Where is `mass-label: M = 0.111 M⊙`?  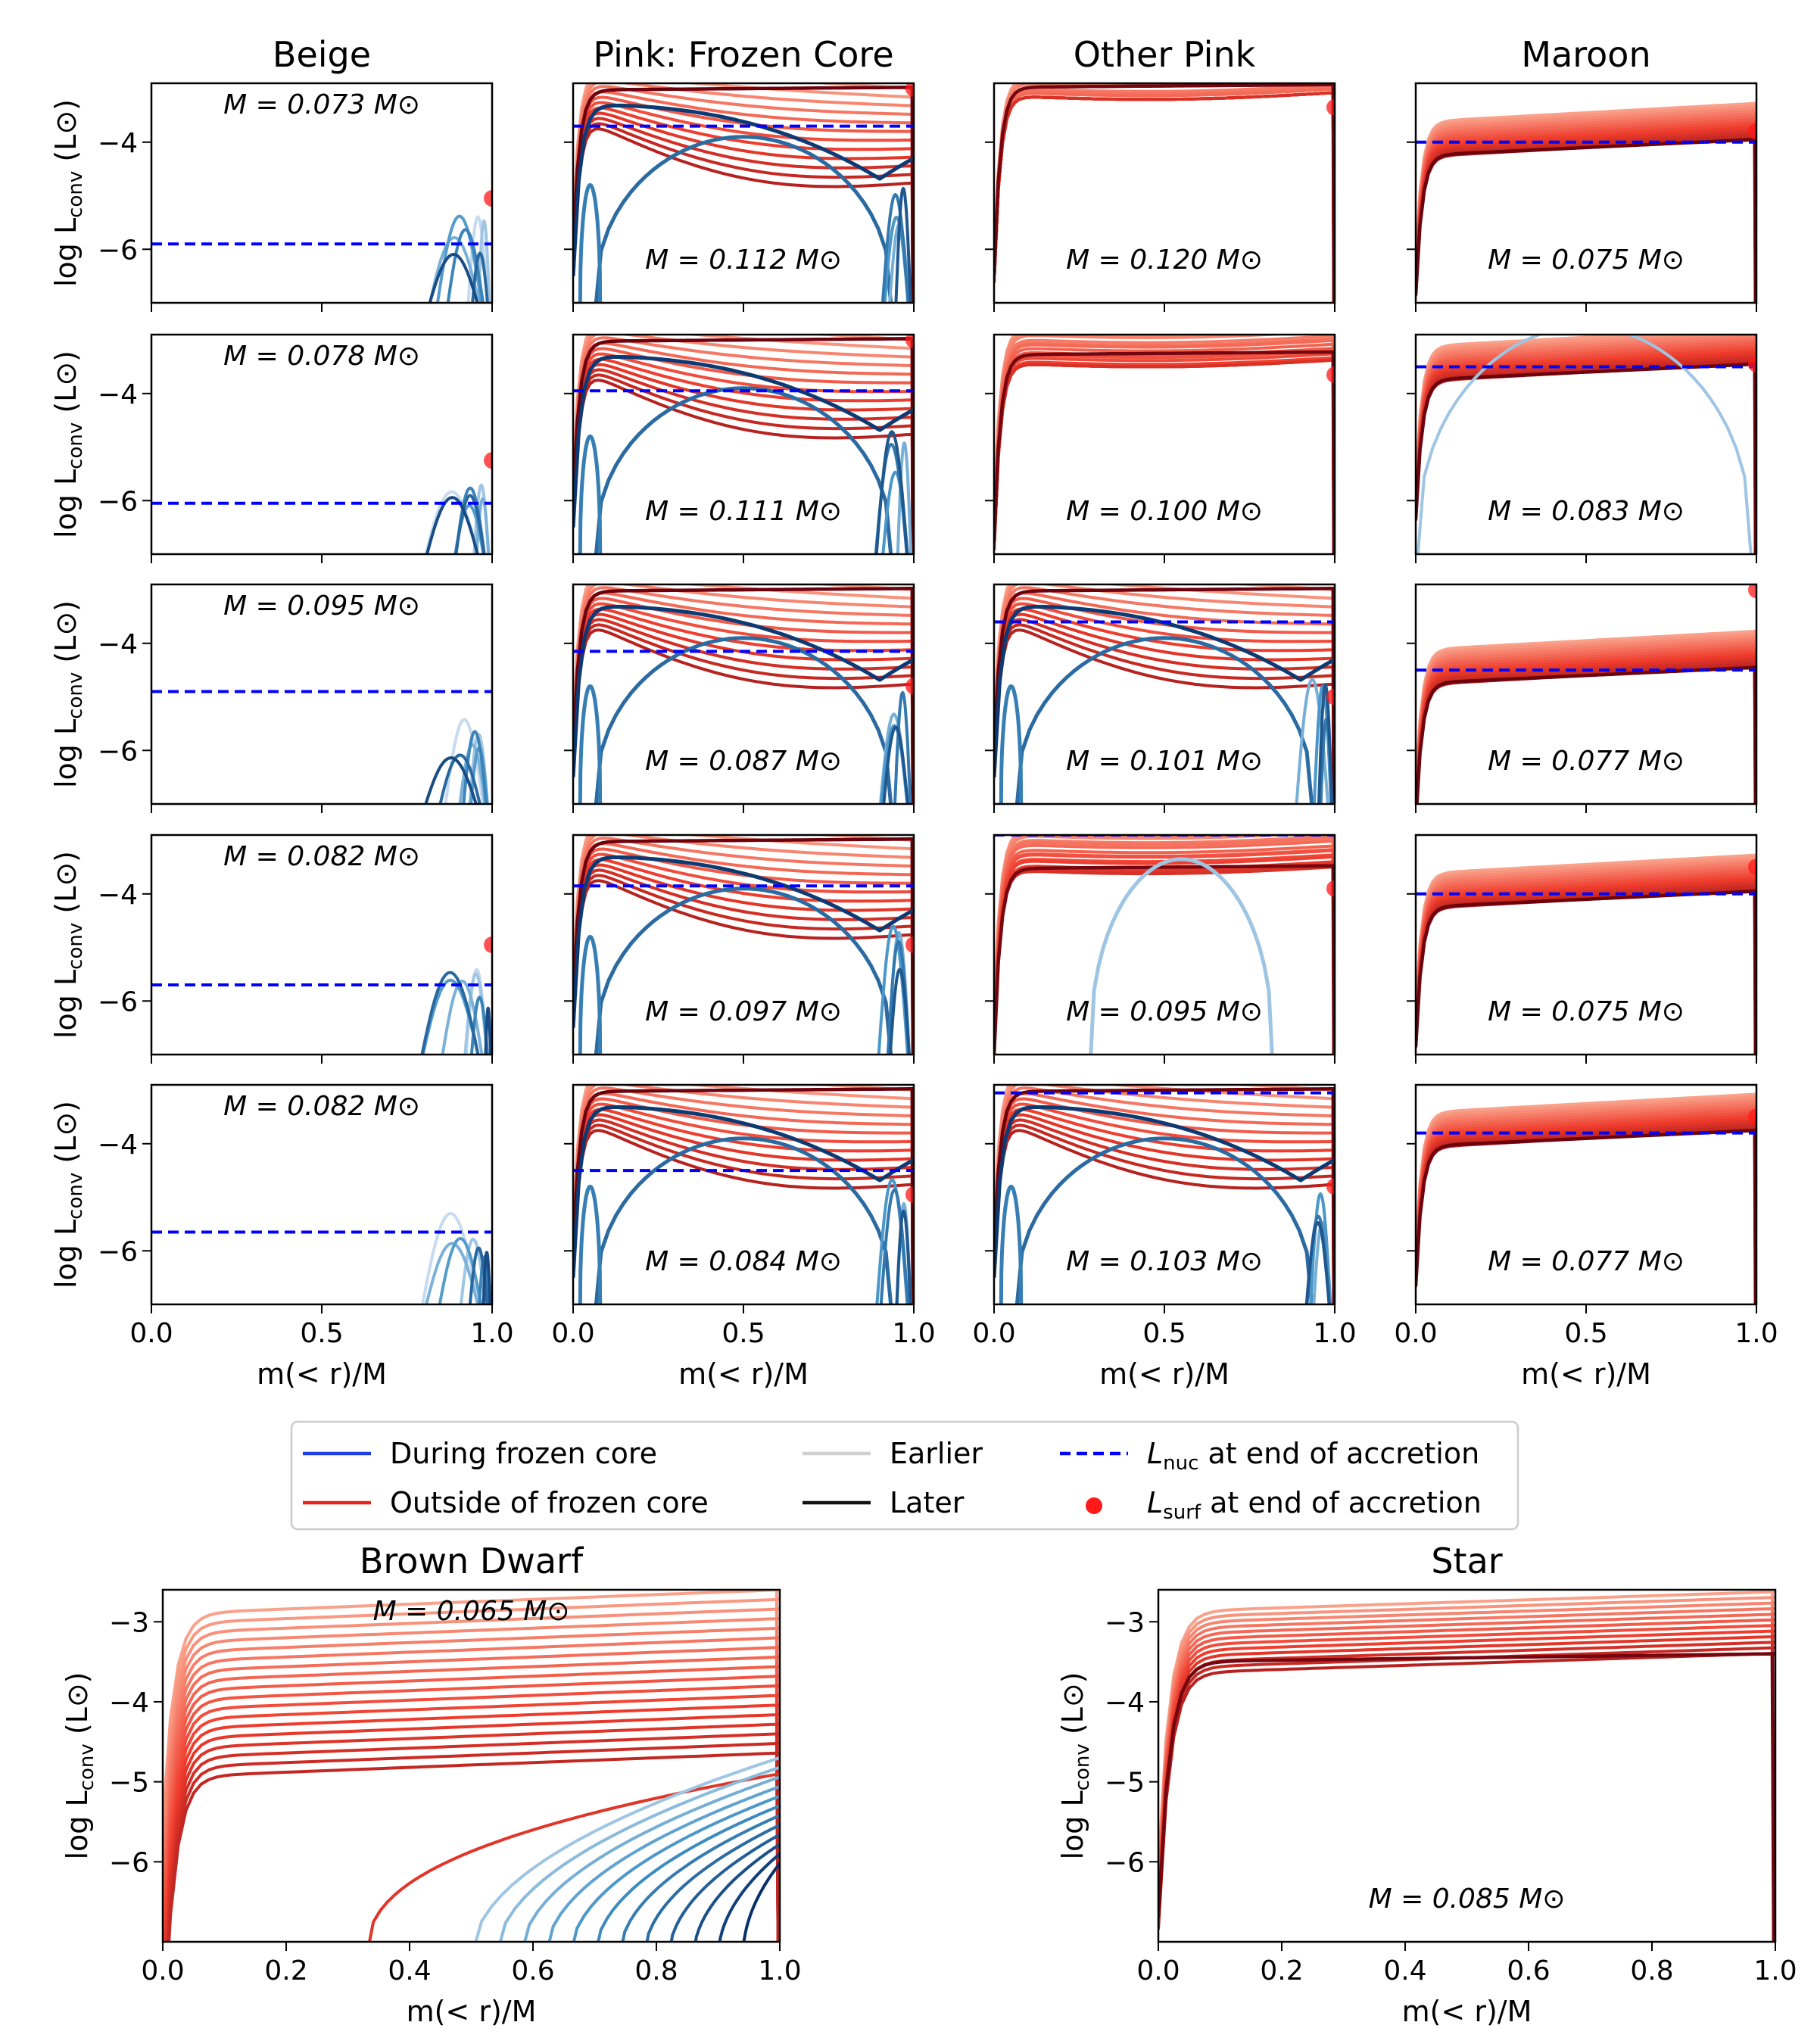
mass-label: M = 0.111 M⊙ is located at coordinates (743, 511).